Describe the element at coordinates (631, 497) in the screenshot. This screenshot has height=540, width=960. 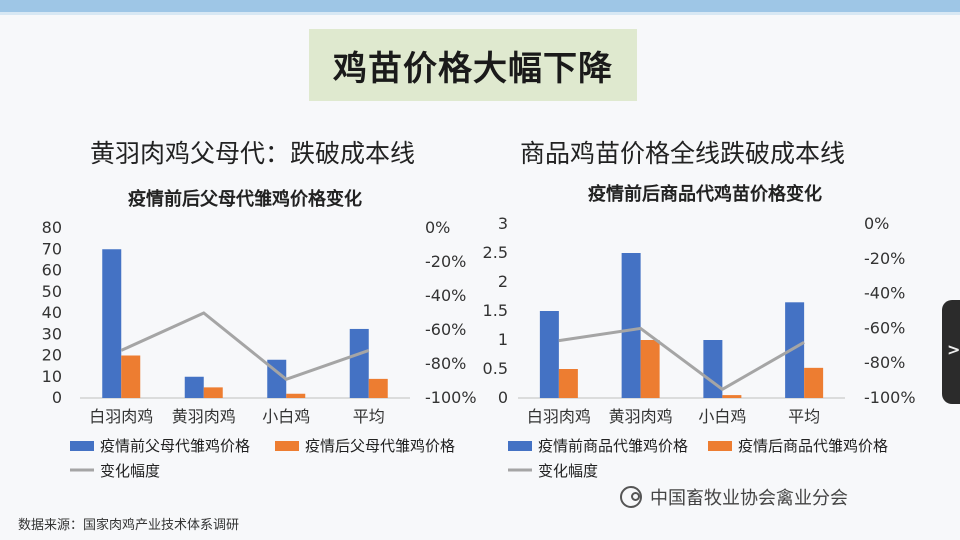
I see `wechat-icon` at that location.